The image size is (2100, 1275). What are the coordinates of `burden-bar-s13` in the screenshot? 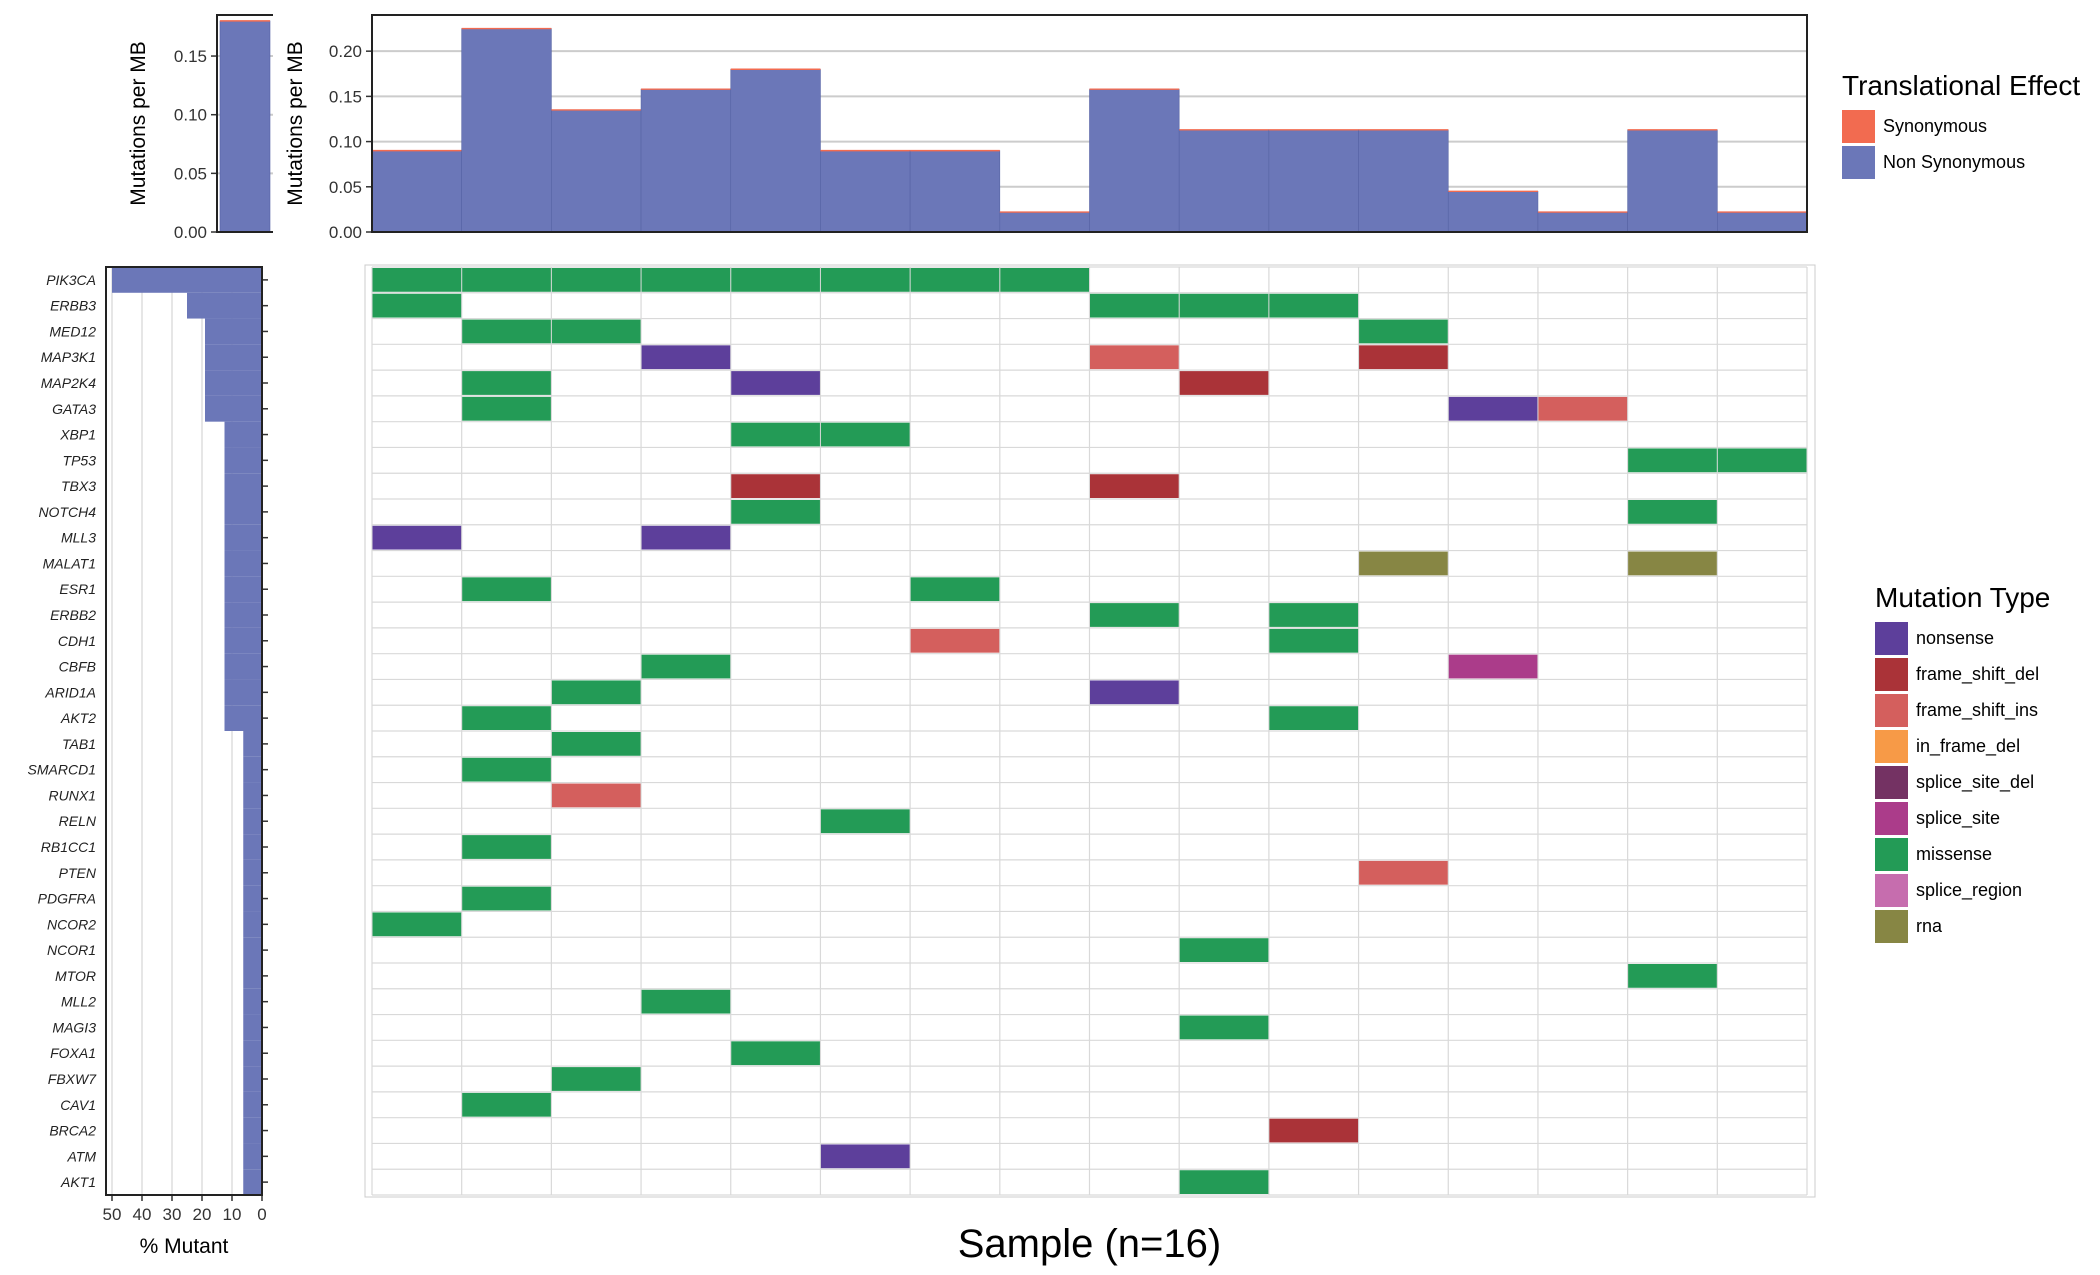 It's located at (1493, 212).